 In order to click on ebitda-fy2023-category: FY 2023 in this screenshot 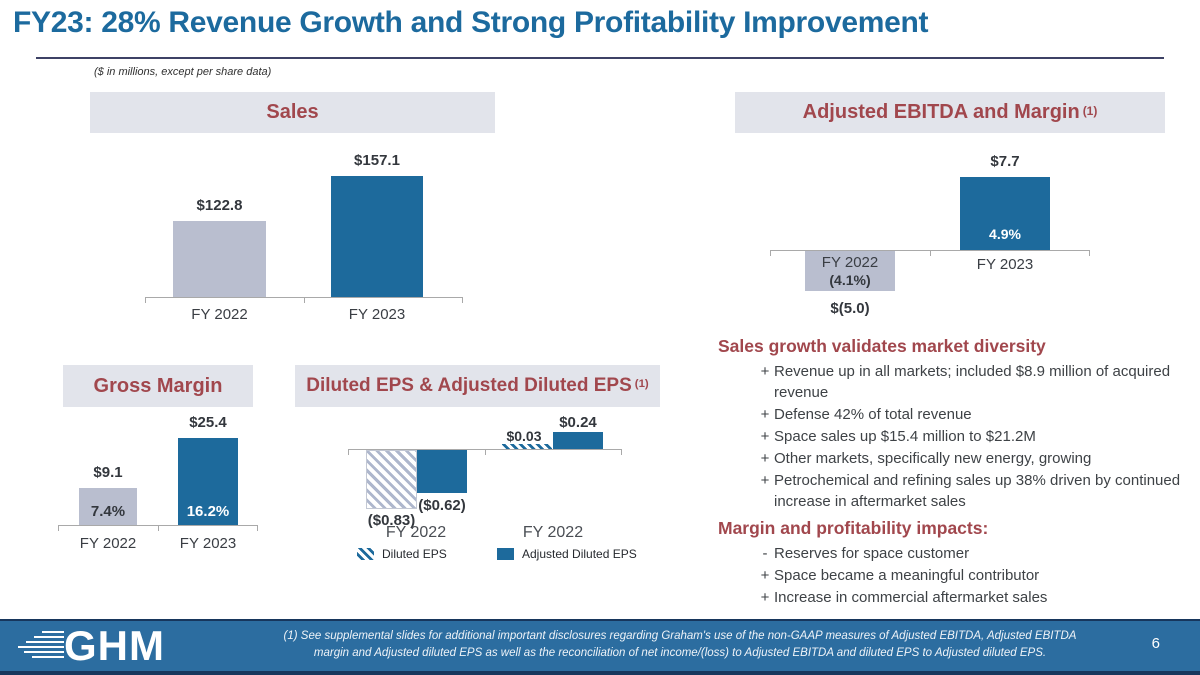, I will do `click(1005, 264)`.